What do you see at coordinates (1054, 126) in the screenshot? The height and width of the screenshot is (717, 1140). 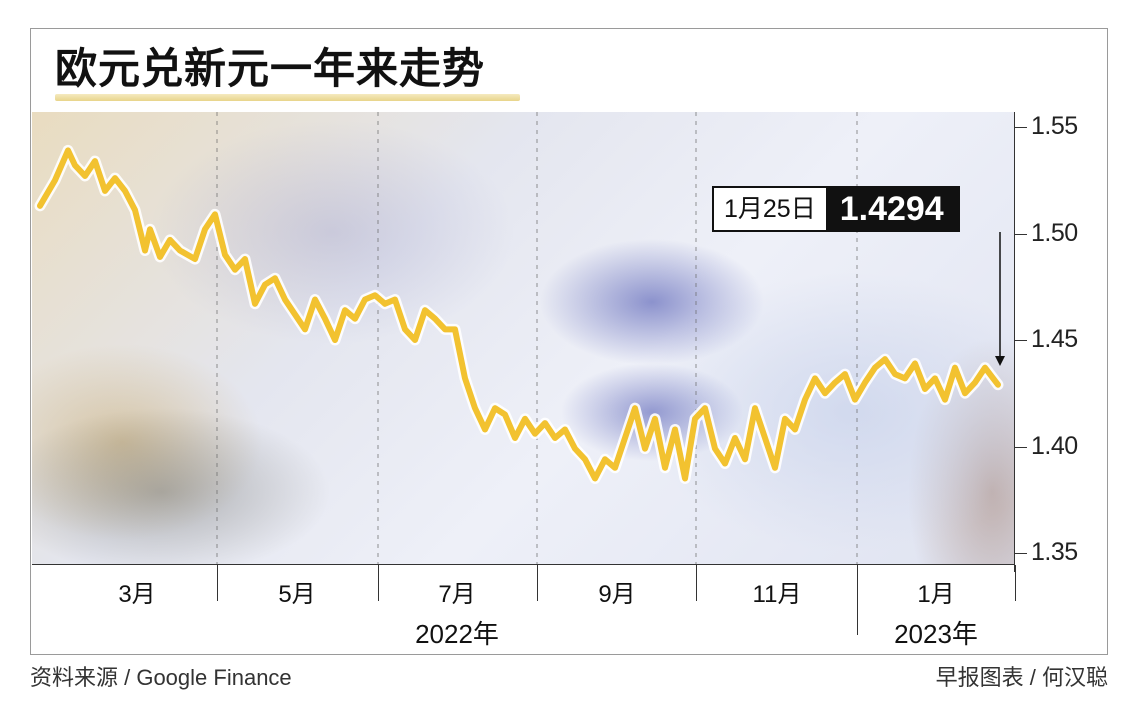 I see `y-tick-label: 1.55` at bounding box center [1054, 126].